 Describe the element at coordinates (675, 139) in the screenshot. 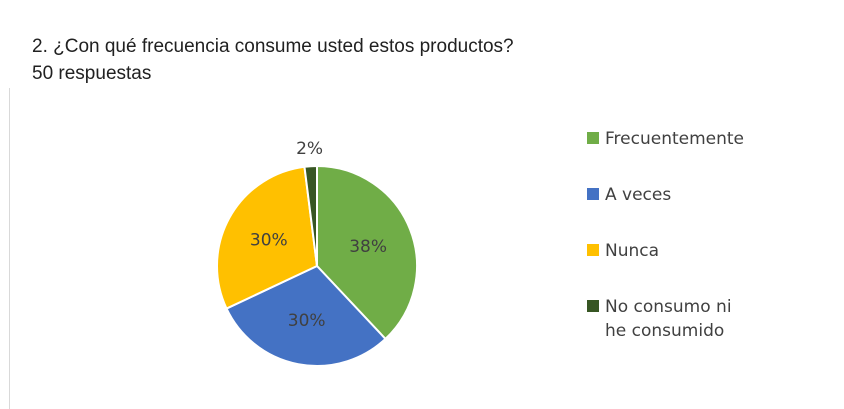

I see `legend-label-frecuentemente: Frecuentemente` at that location.